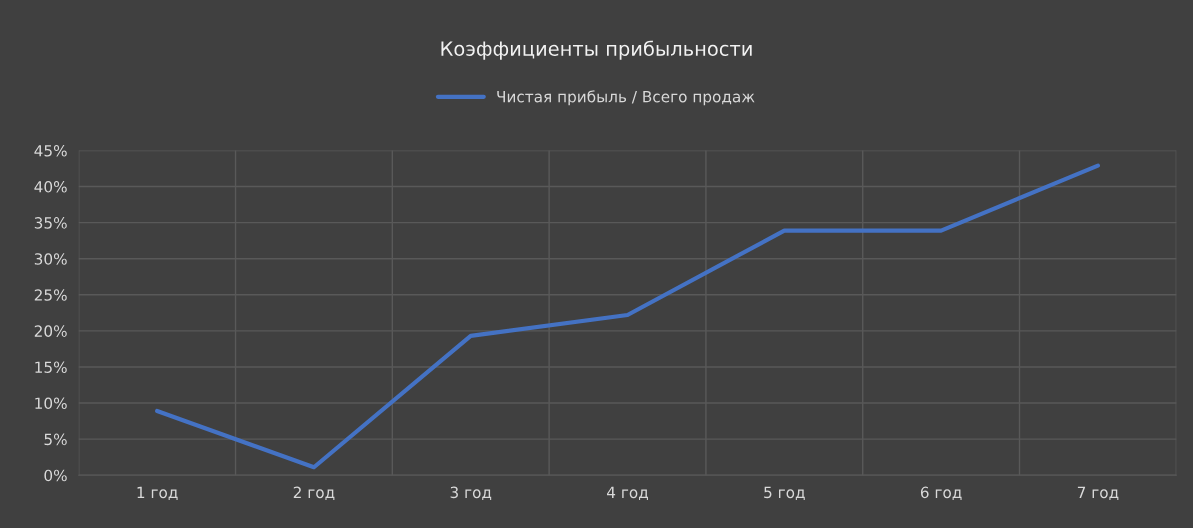 The width and height of the screenshot is (1193, 528). What do you see at coordinates (941, 493) in the screenshot?
I see `x-tick-label: 6 год` at bounding box center [941, 493].